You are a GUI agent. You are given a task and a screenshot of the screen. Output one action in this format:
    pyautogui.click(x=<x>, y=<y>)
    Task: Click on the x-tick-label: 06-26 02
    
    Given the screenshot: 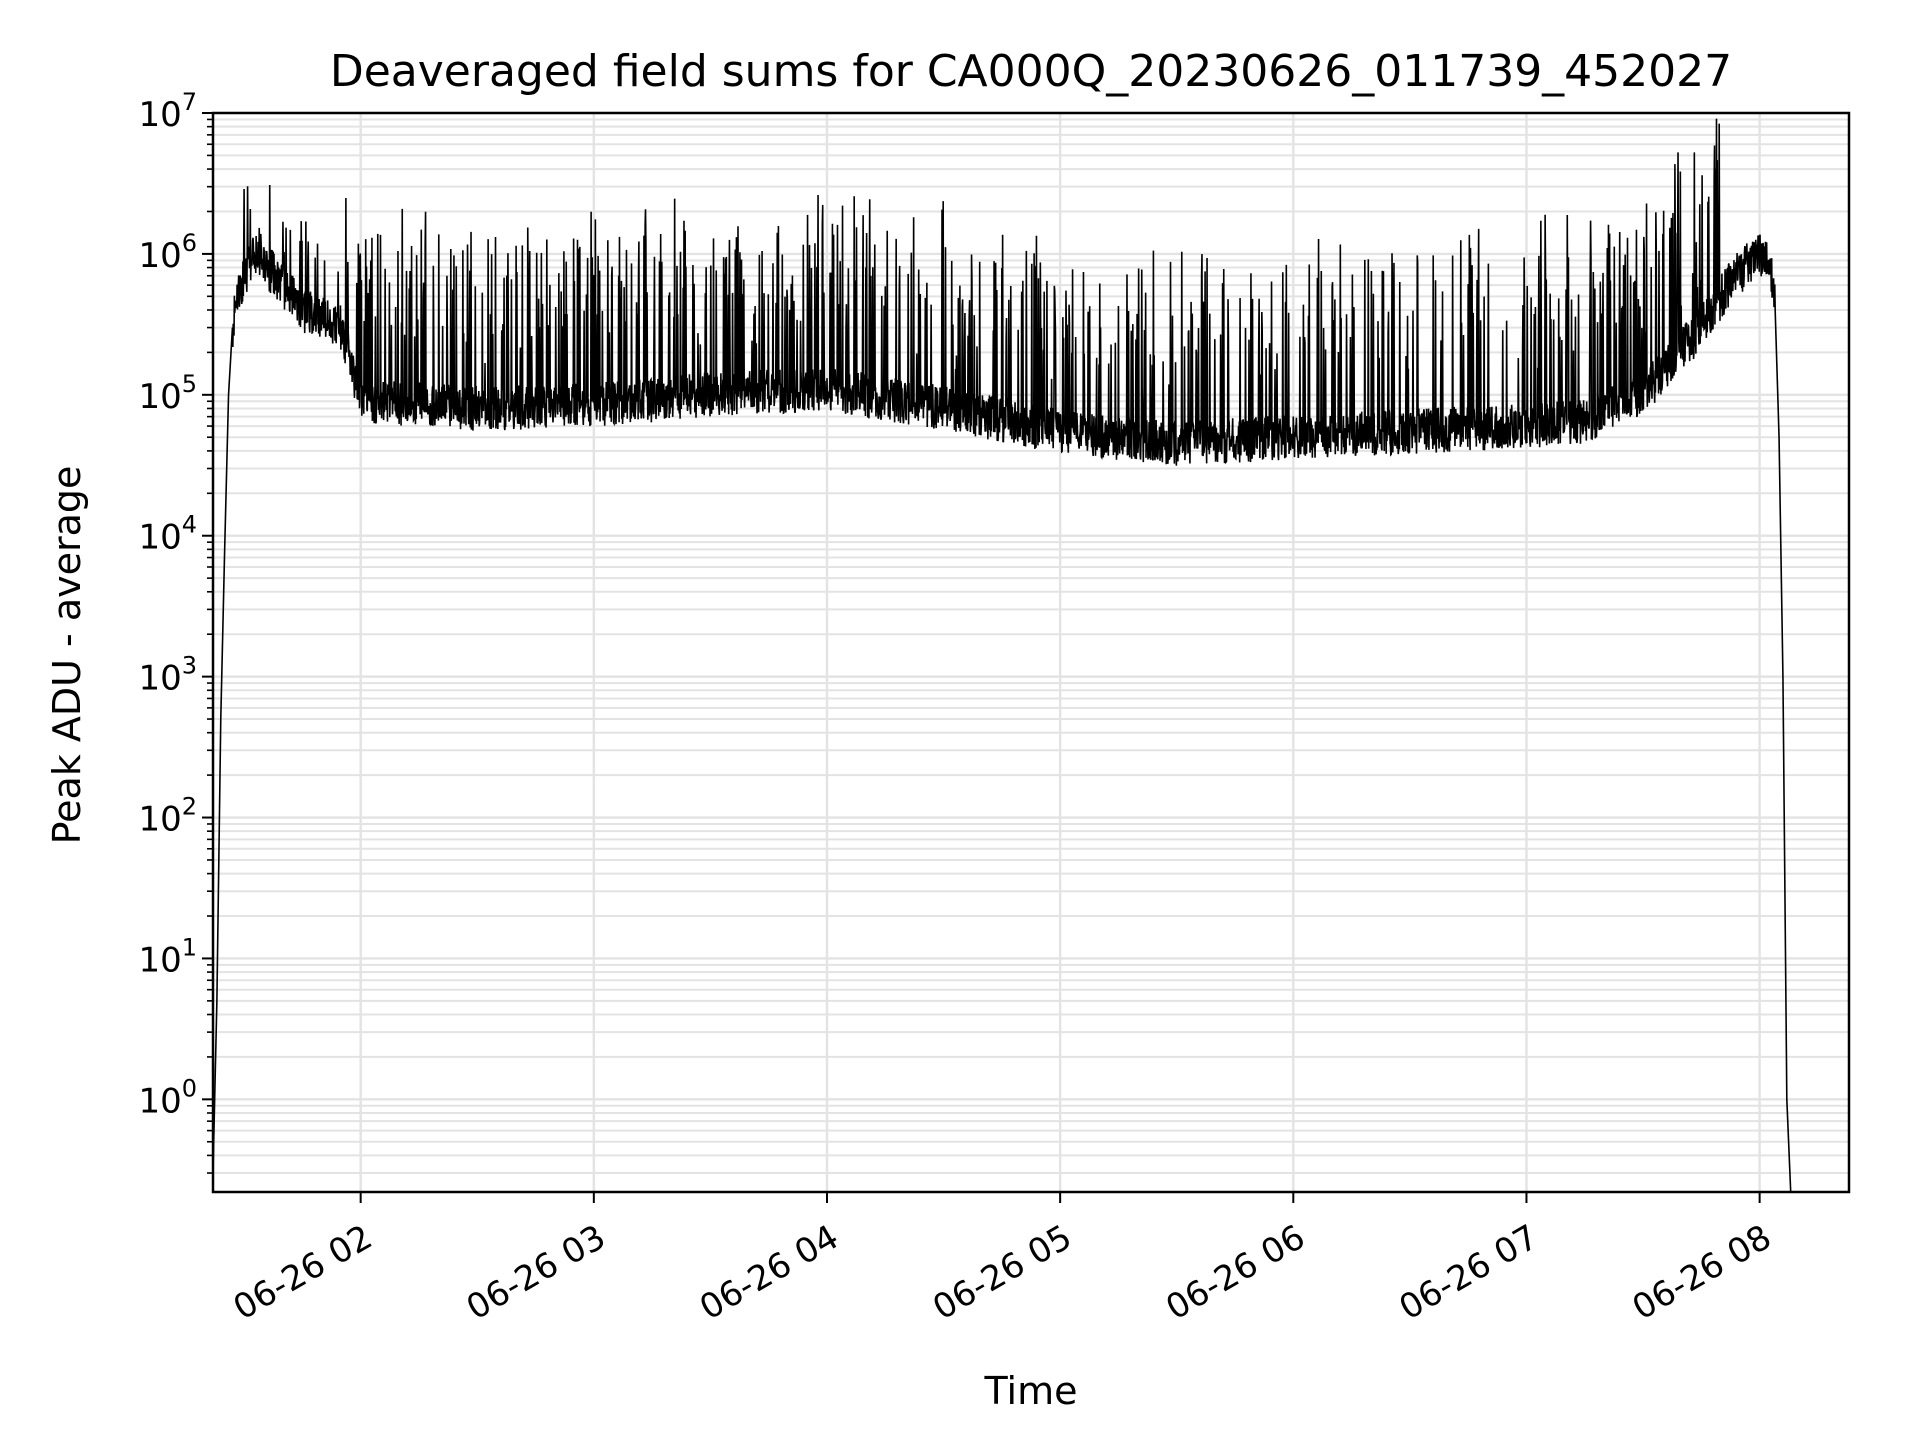 What is the action you would take?
    pyautogui.click(x=303, y=1272)
    